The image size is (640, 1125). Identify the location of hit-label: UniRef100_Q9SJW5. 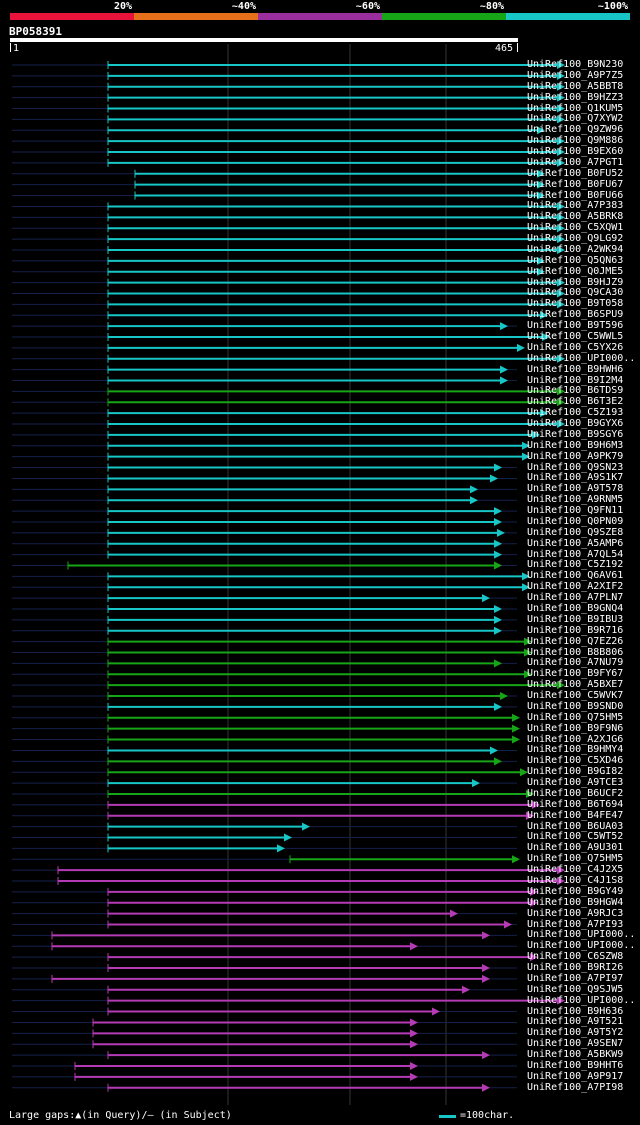
(575, 989).